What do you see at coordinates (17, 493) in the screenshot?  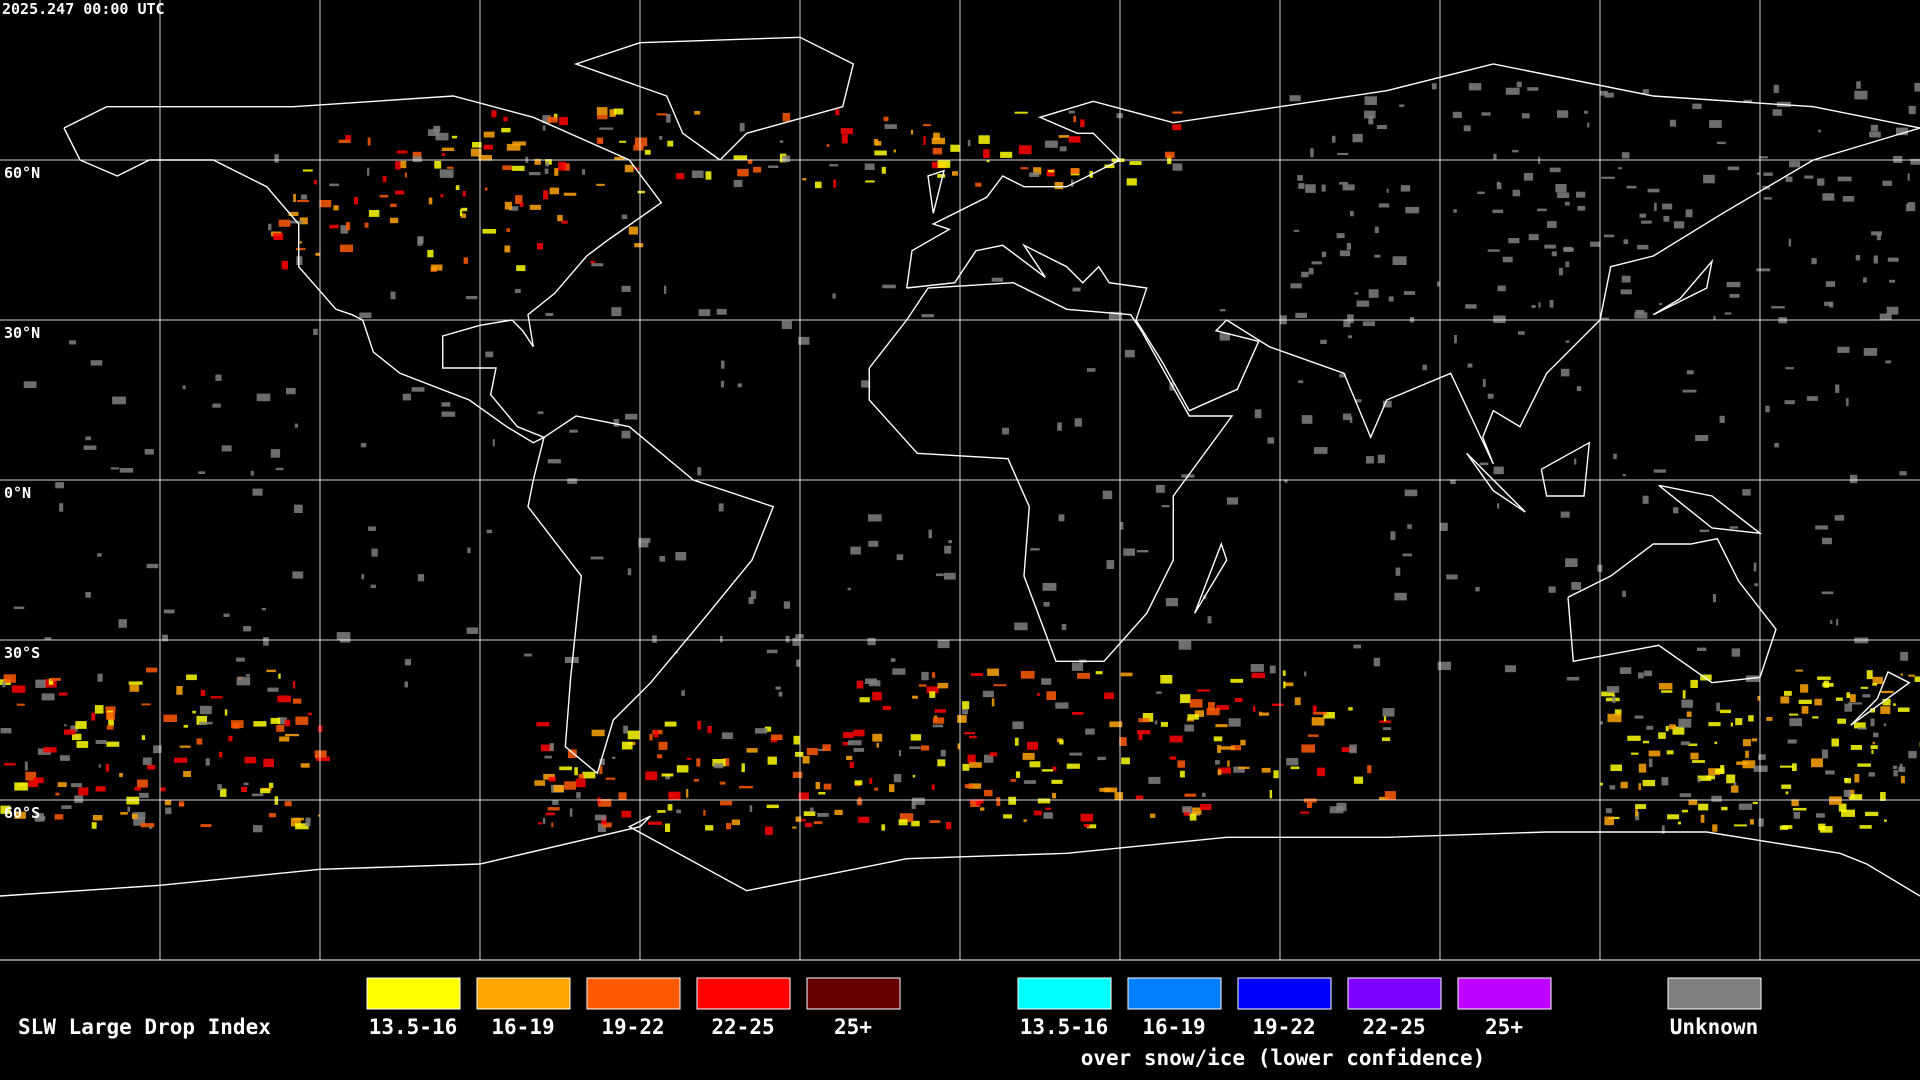 I see `latitude-label: 0°N` at bounding box center [17, 493].